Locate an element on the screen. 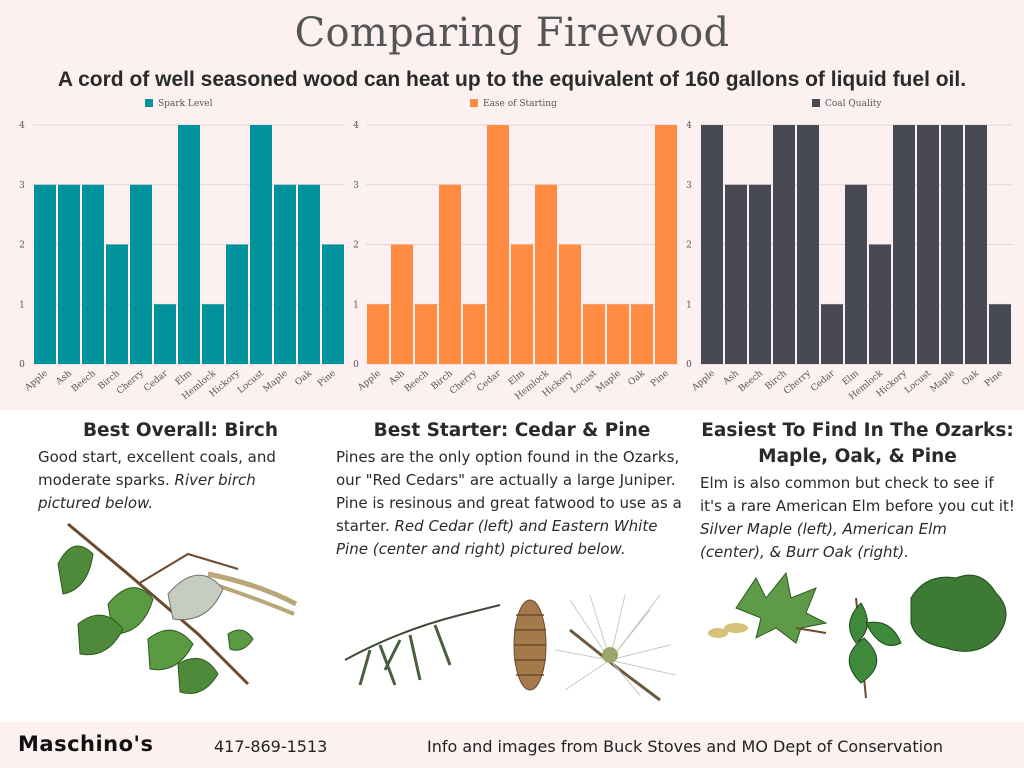  x-tick-label: Apple is located at coordinates (703, 381).